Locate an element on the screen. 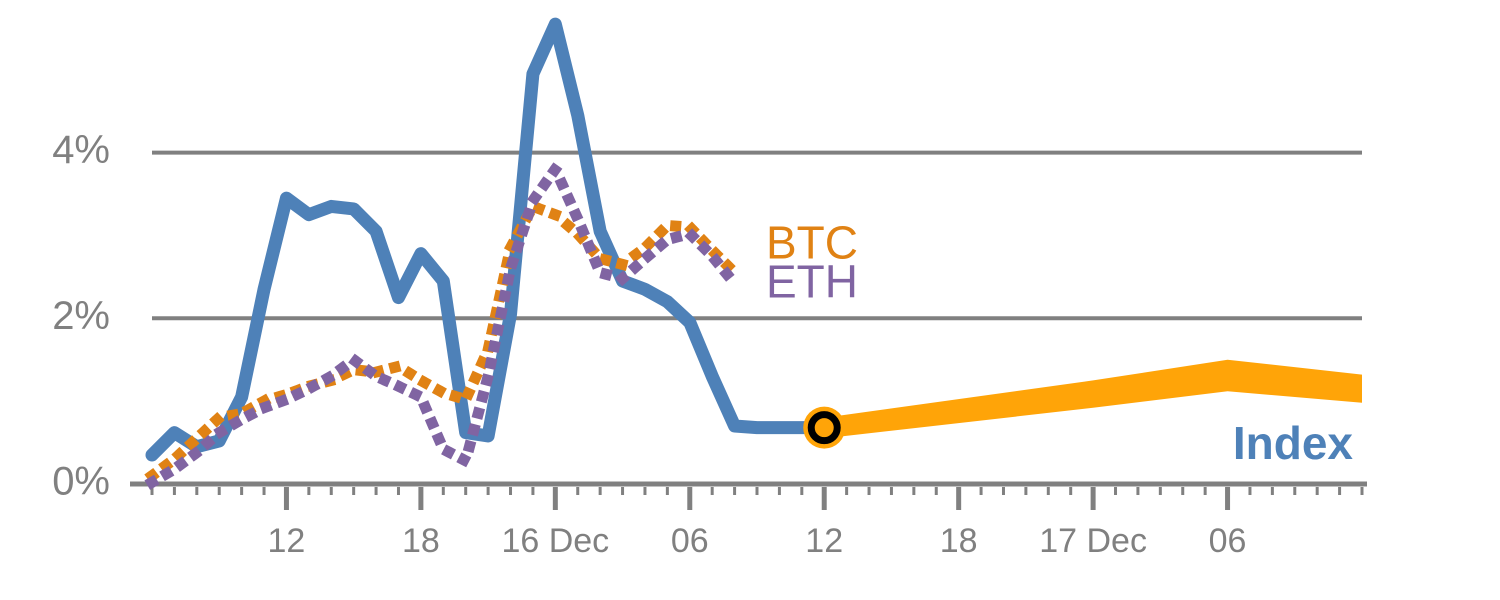  y-tick-label-2: 2% is located at coordinates (81, 316).